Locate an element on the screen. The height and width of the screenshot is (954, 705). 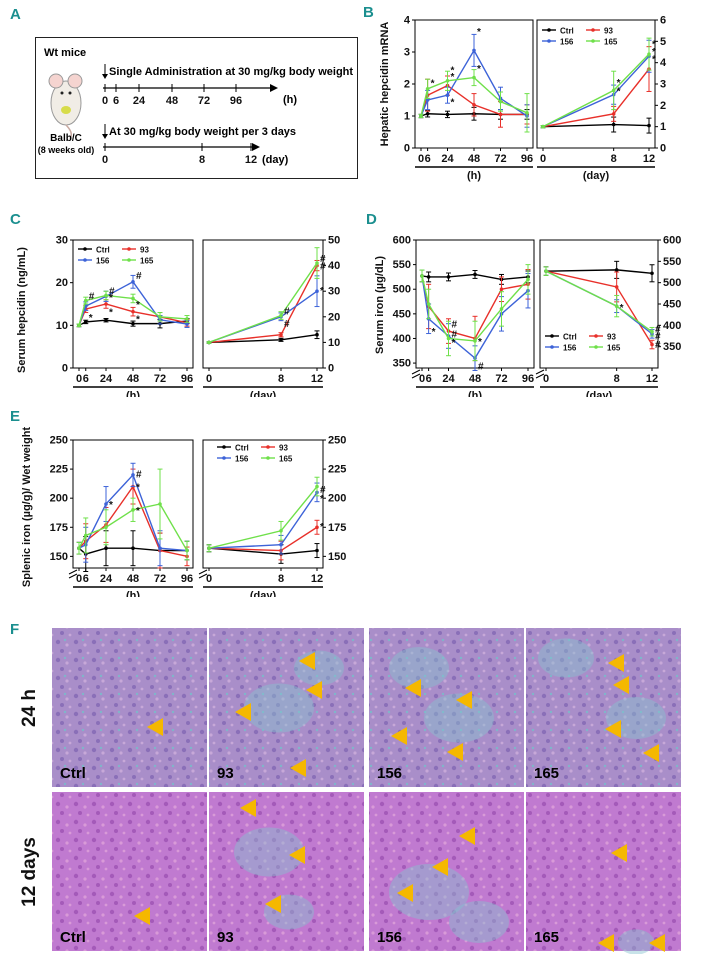
y-tick-label: 350 is located at coordinates (402, 364).